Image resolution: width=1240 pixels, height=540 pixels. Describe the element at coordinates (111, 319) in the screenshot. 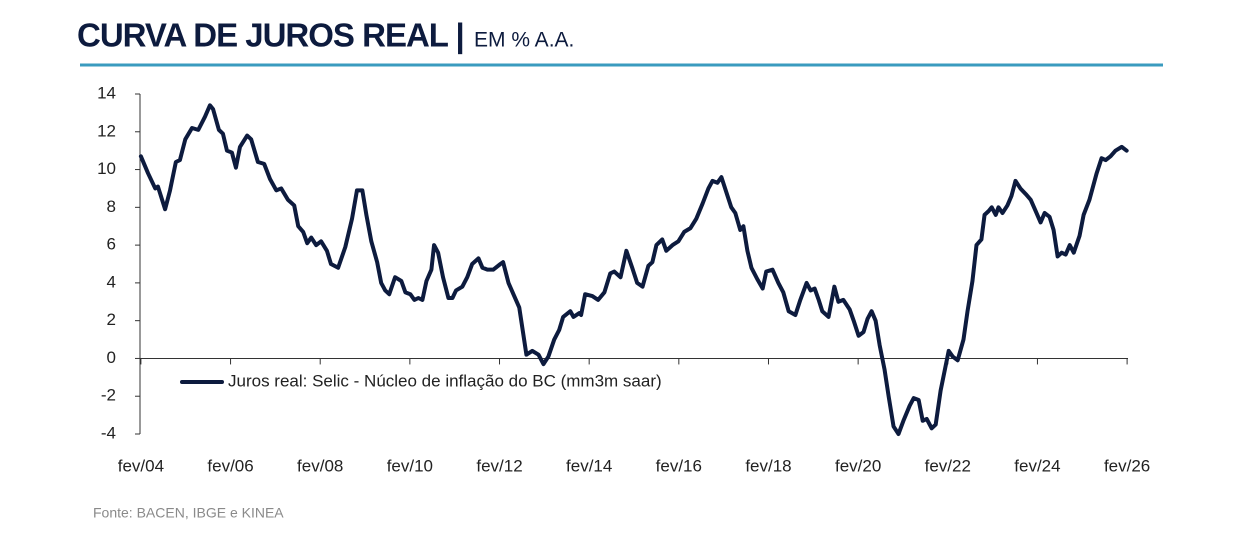

I see `y-tick-label: 2` at that location.